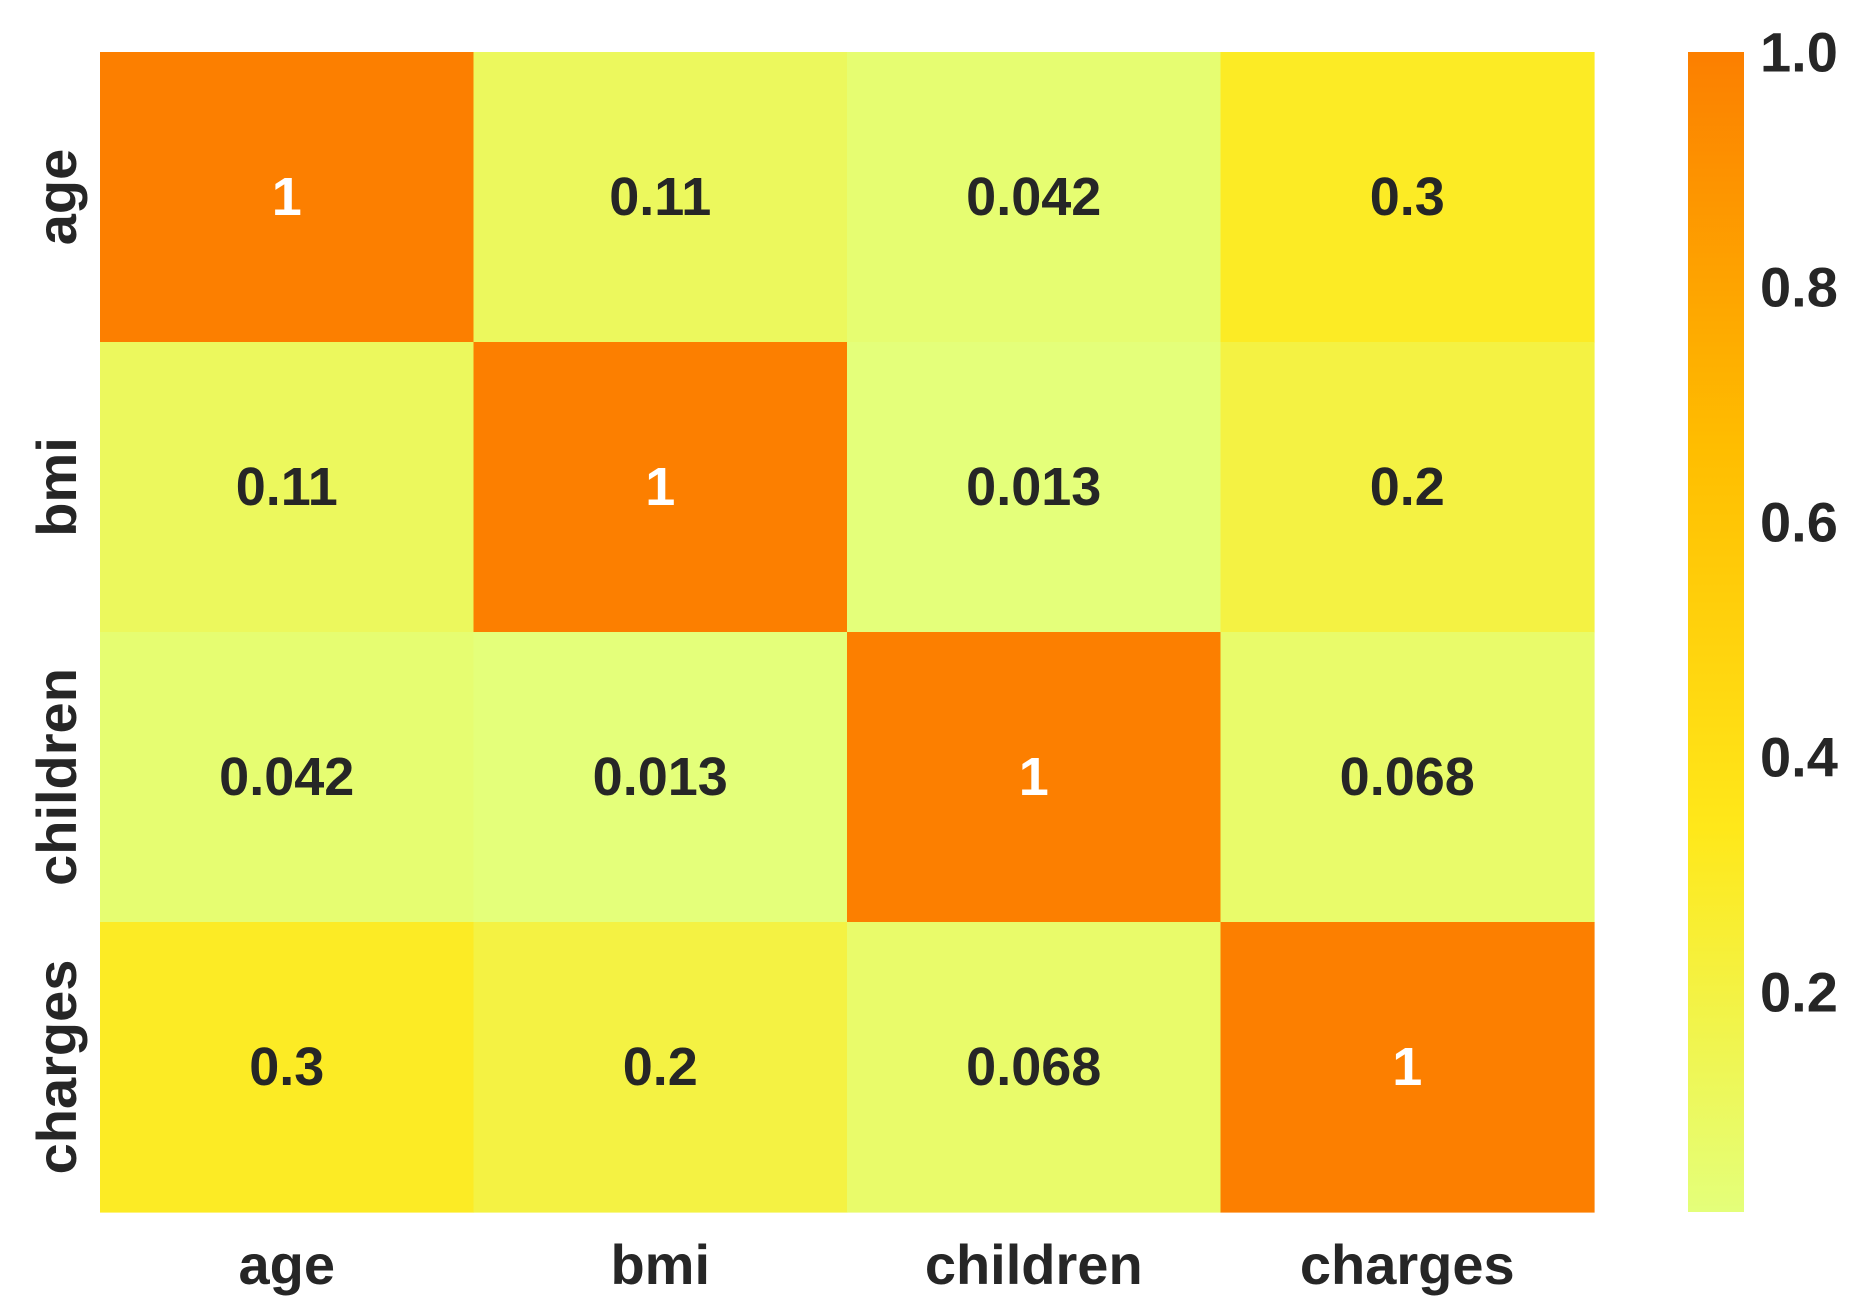 This screenshot has height=1306, width=1864. What do you see at coordinates (56, 662) in the screenshot?
I see `y-axis-tick-labels: age bmi children charges` at bounding box center [56, 662].